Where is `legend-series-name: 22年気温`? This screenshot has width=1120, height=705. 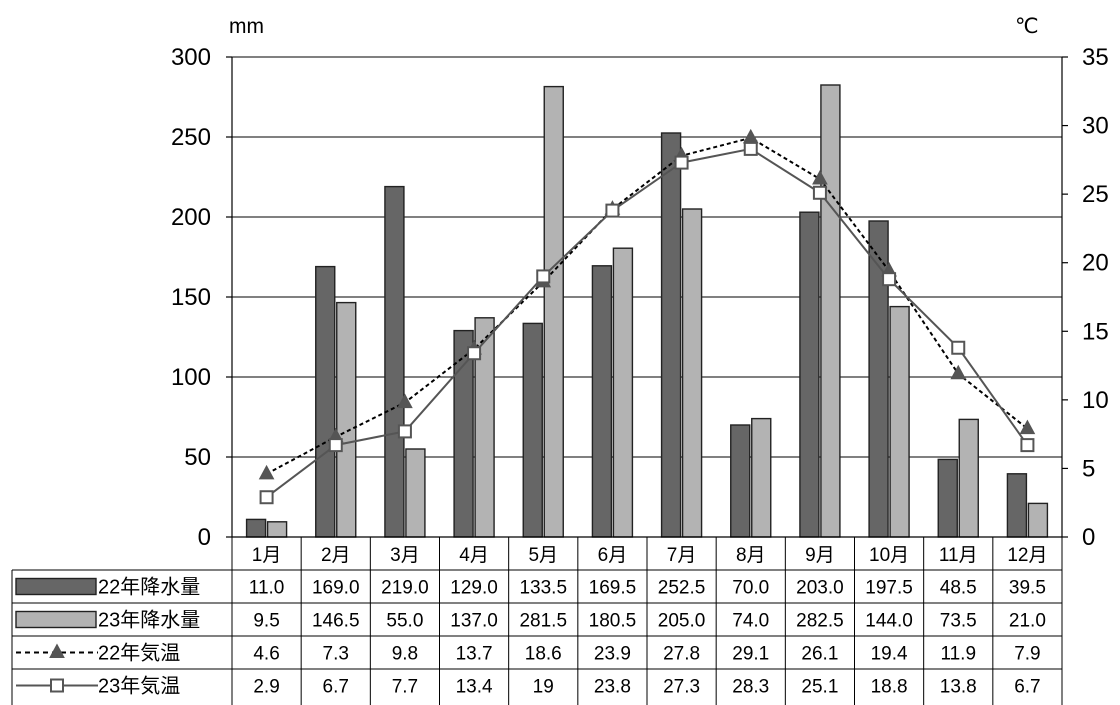 legend-series-name: 22年気温 is located at coordinates (139, 653).